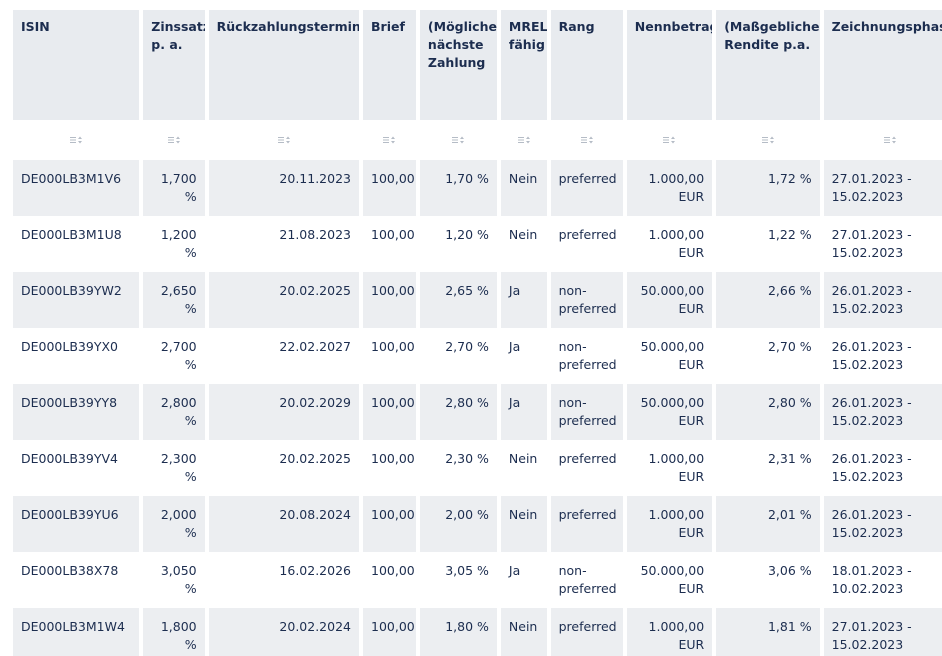  What do you see at coordinates (315, 234) in the screenshot?
I see `table-cell: 21.08.2023` at bounding box center [315, 234].